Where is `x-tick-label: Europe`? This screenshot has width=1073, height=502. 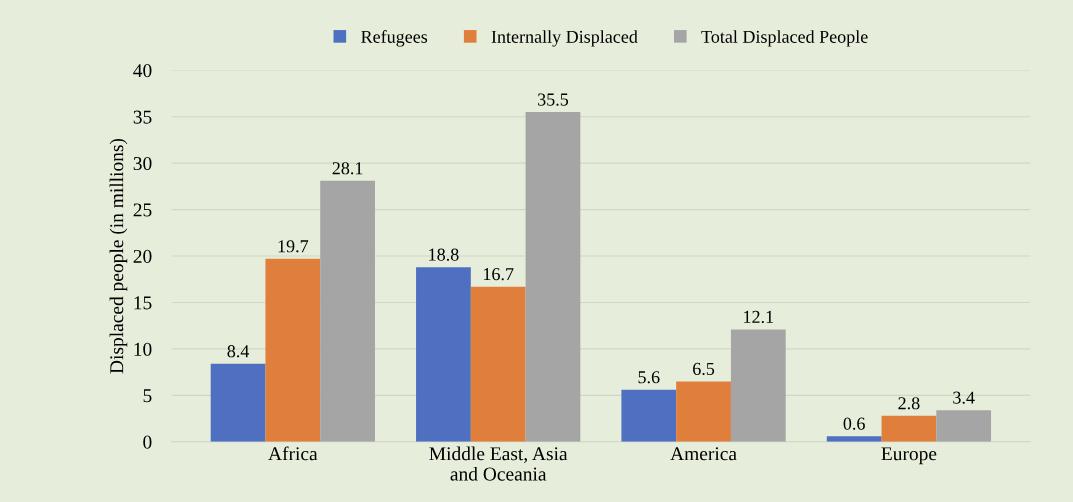 x-tick-label: Europe is located at coordinates (909, 456).